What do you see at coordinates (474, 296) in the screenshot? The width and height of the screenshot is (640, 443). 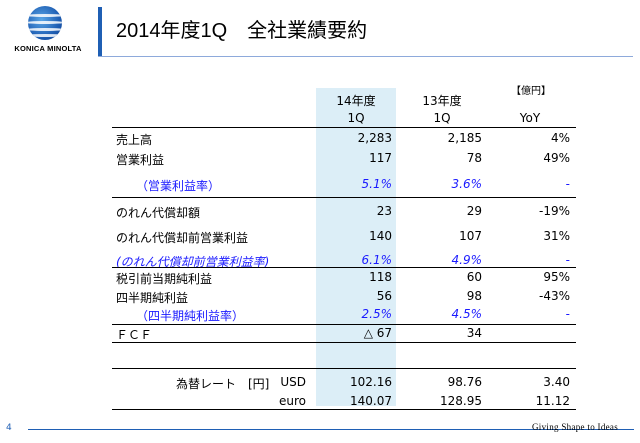 I see `row-value-c2: 98` at bounding box center [474, 296].